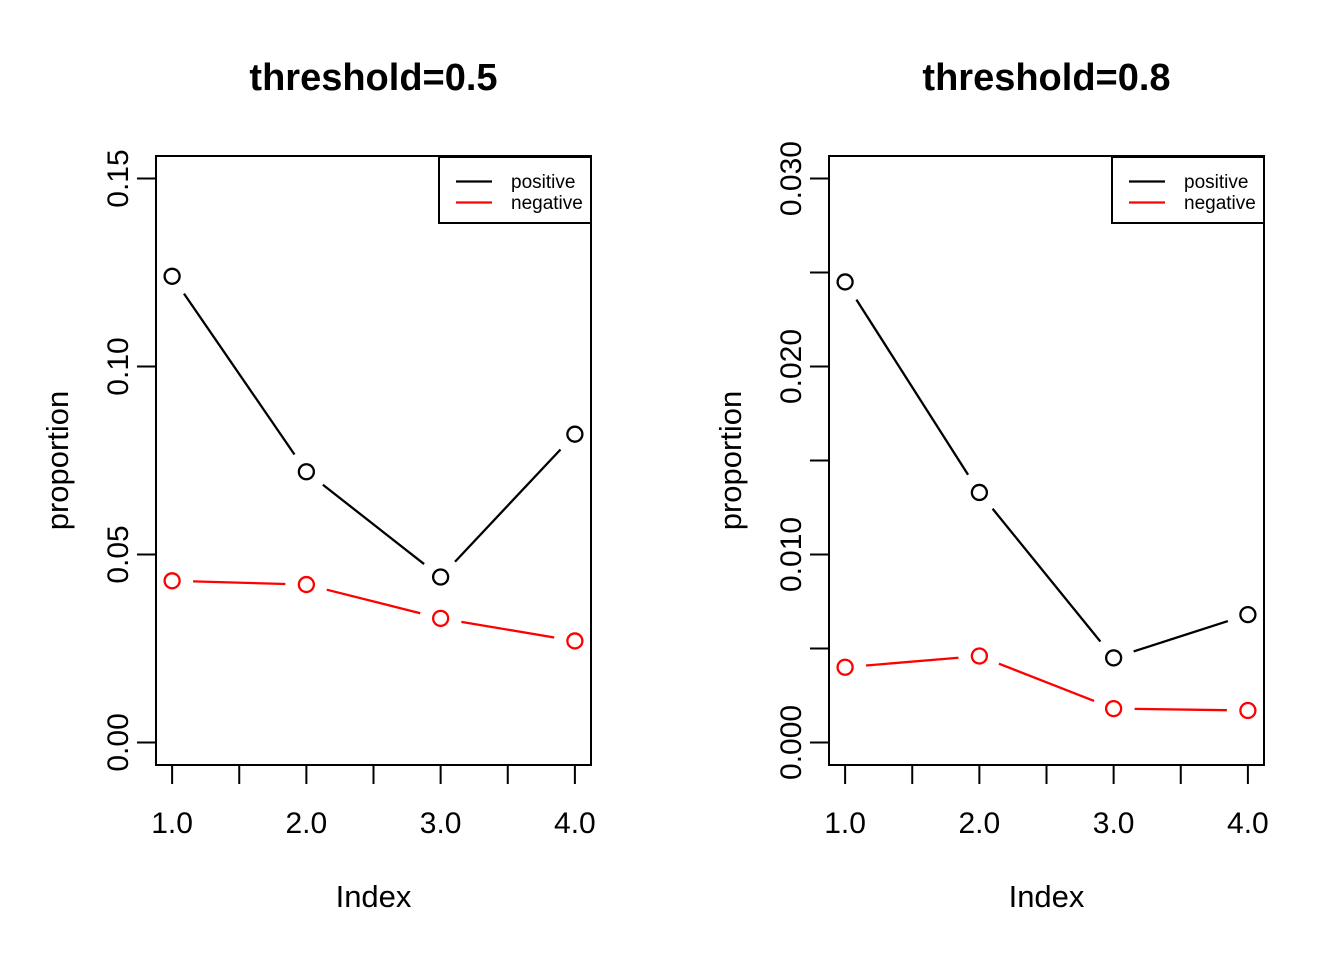  I want to click on y-tick-label: 0.020, so click(791, 366).